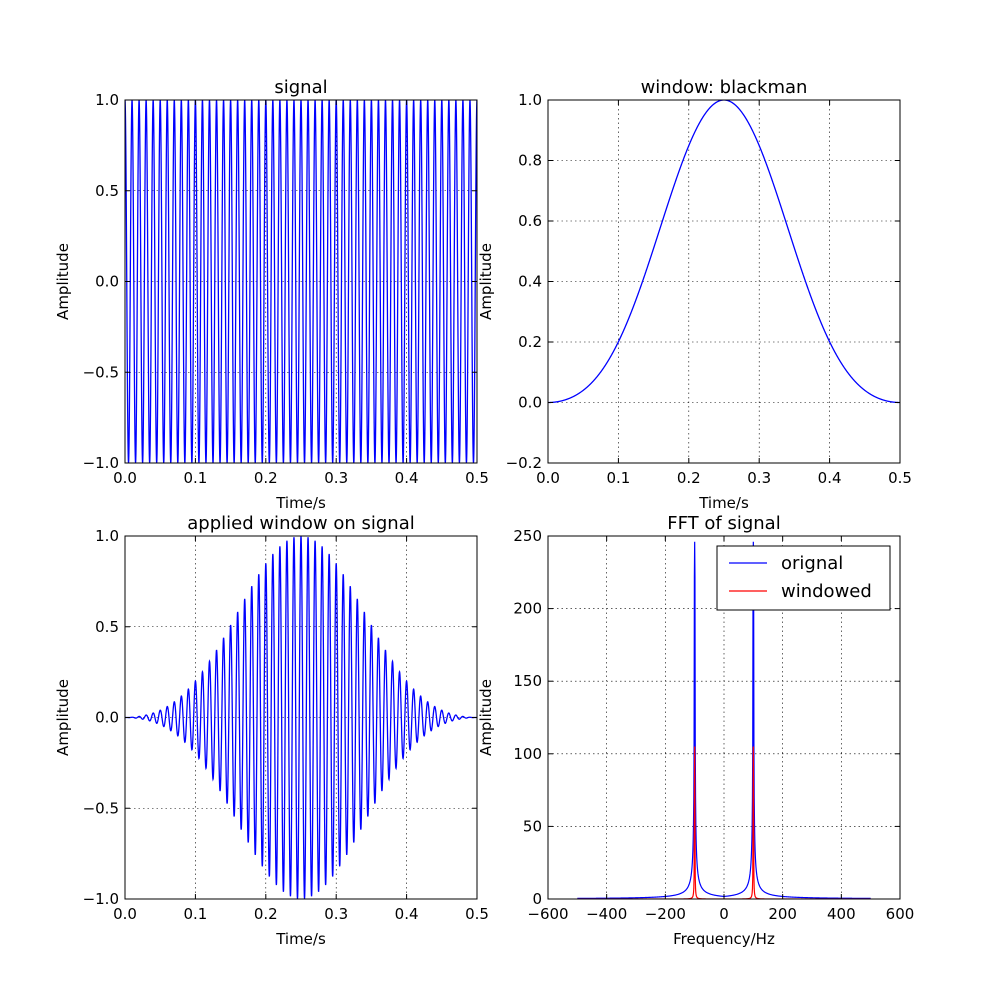  What do you see at coordinates (900, 914) in the screenshot?
I see `x-tick-label: 600` at bounding box center [900, 914].